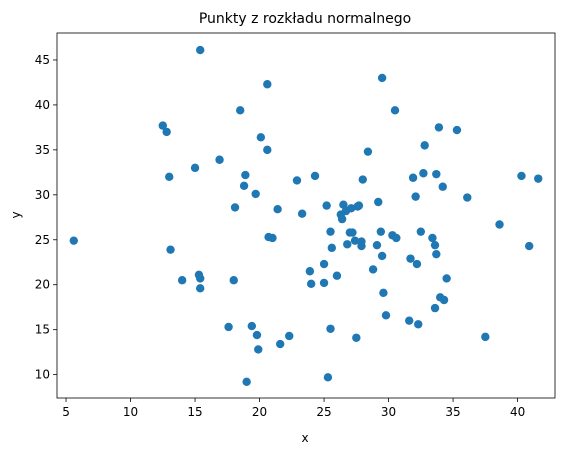  Describe the element at coordinates (259, 412) in the screenshot. I see `x-tick-label: 20` at that location.